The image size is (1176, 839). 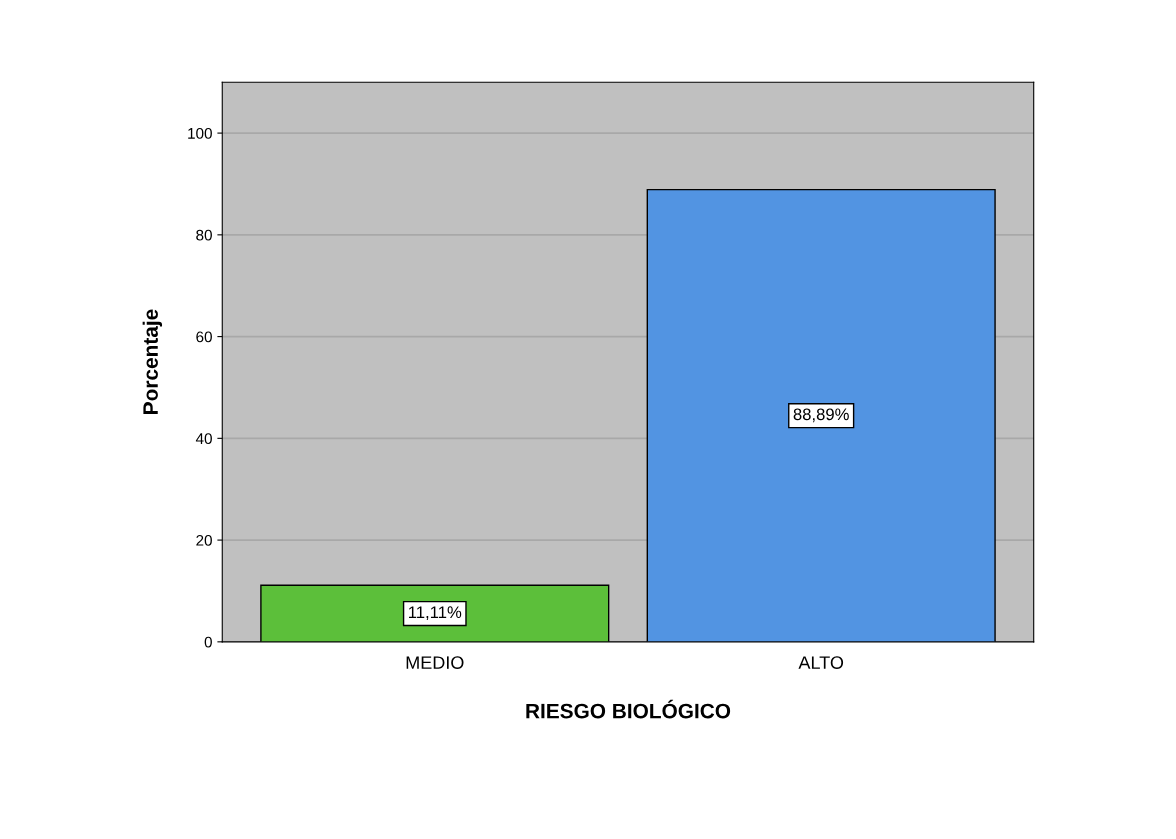 I want to click on y-tick-label: 40, so click(x=203, y=439).